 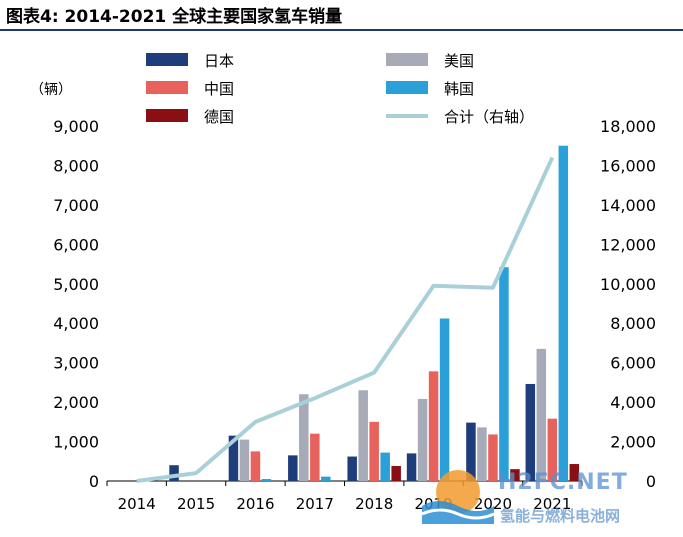 What do you see at coordinates (76, 205) in the screenshot?
I see `y-tick-label: 7,000` at bounding box center [76, 205].